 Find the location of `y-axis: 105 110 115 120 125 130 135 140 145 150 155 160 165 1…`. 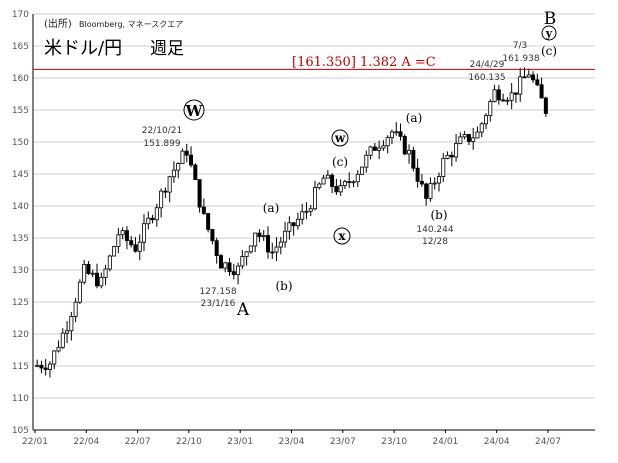

y-axis: 105 110 115 120 125 130 135 140 145 150 155 160 165 1… is located at coordinates (20, 223).